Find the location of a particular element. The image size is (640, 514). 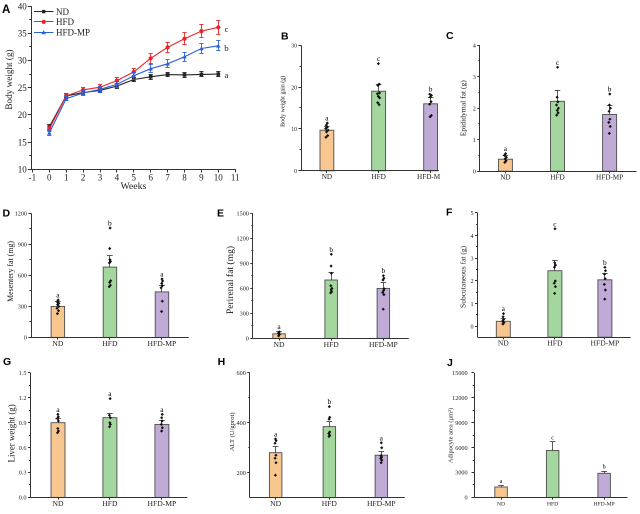

svg-text: 8 is located at coordinates (184, 177).